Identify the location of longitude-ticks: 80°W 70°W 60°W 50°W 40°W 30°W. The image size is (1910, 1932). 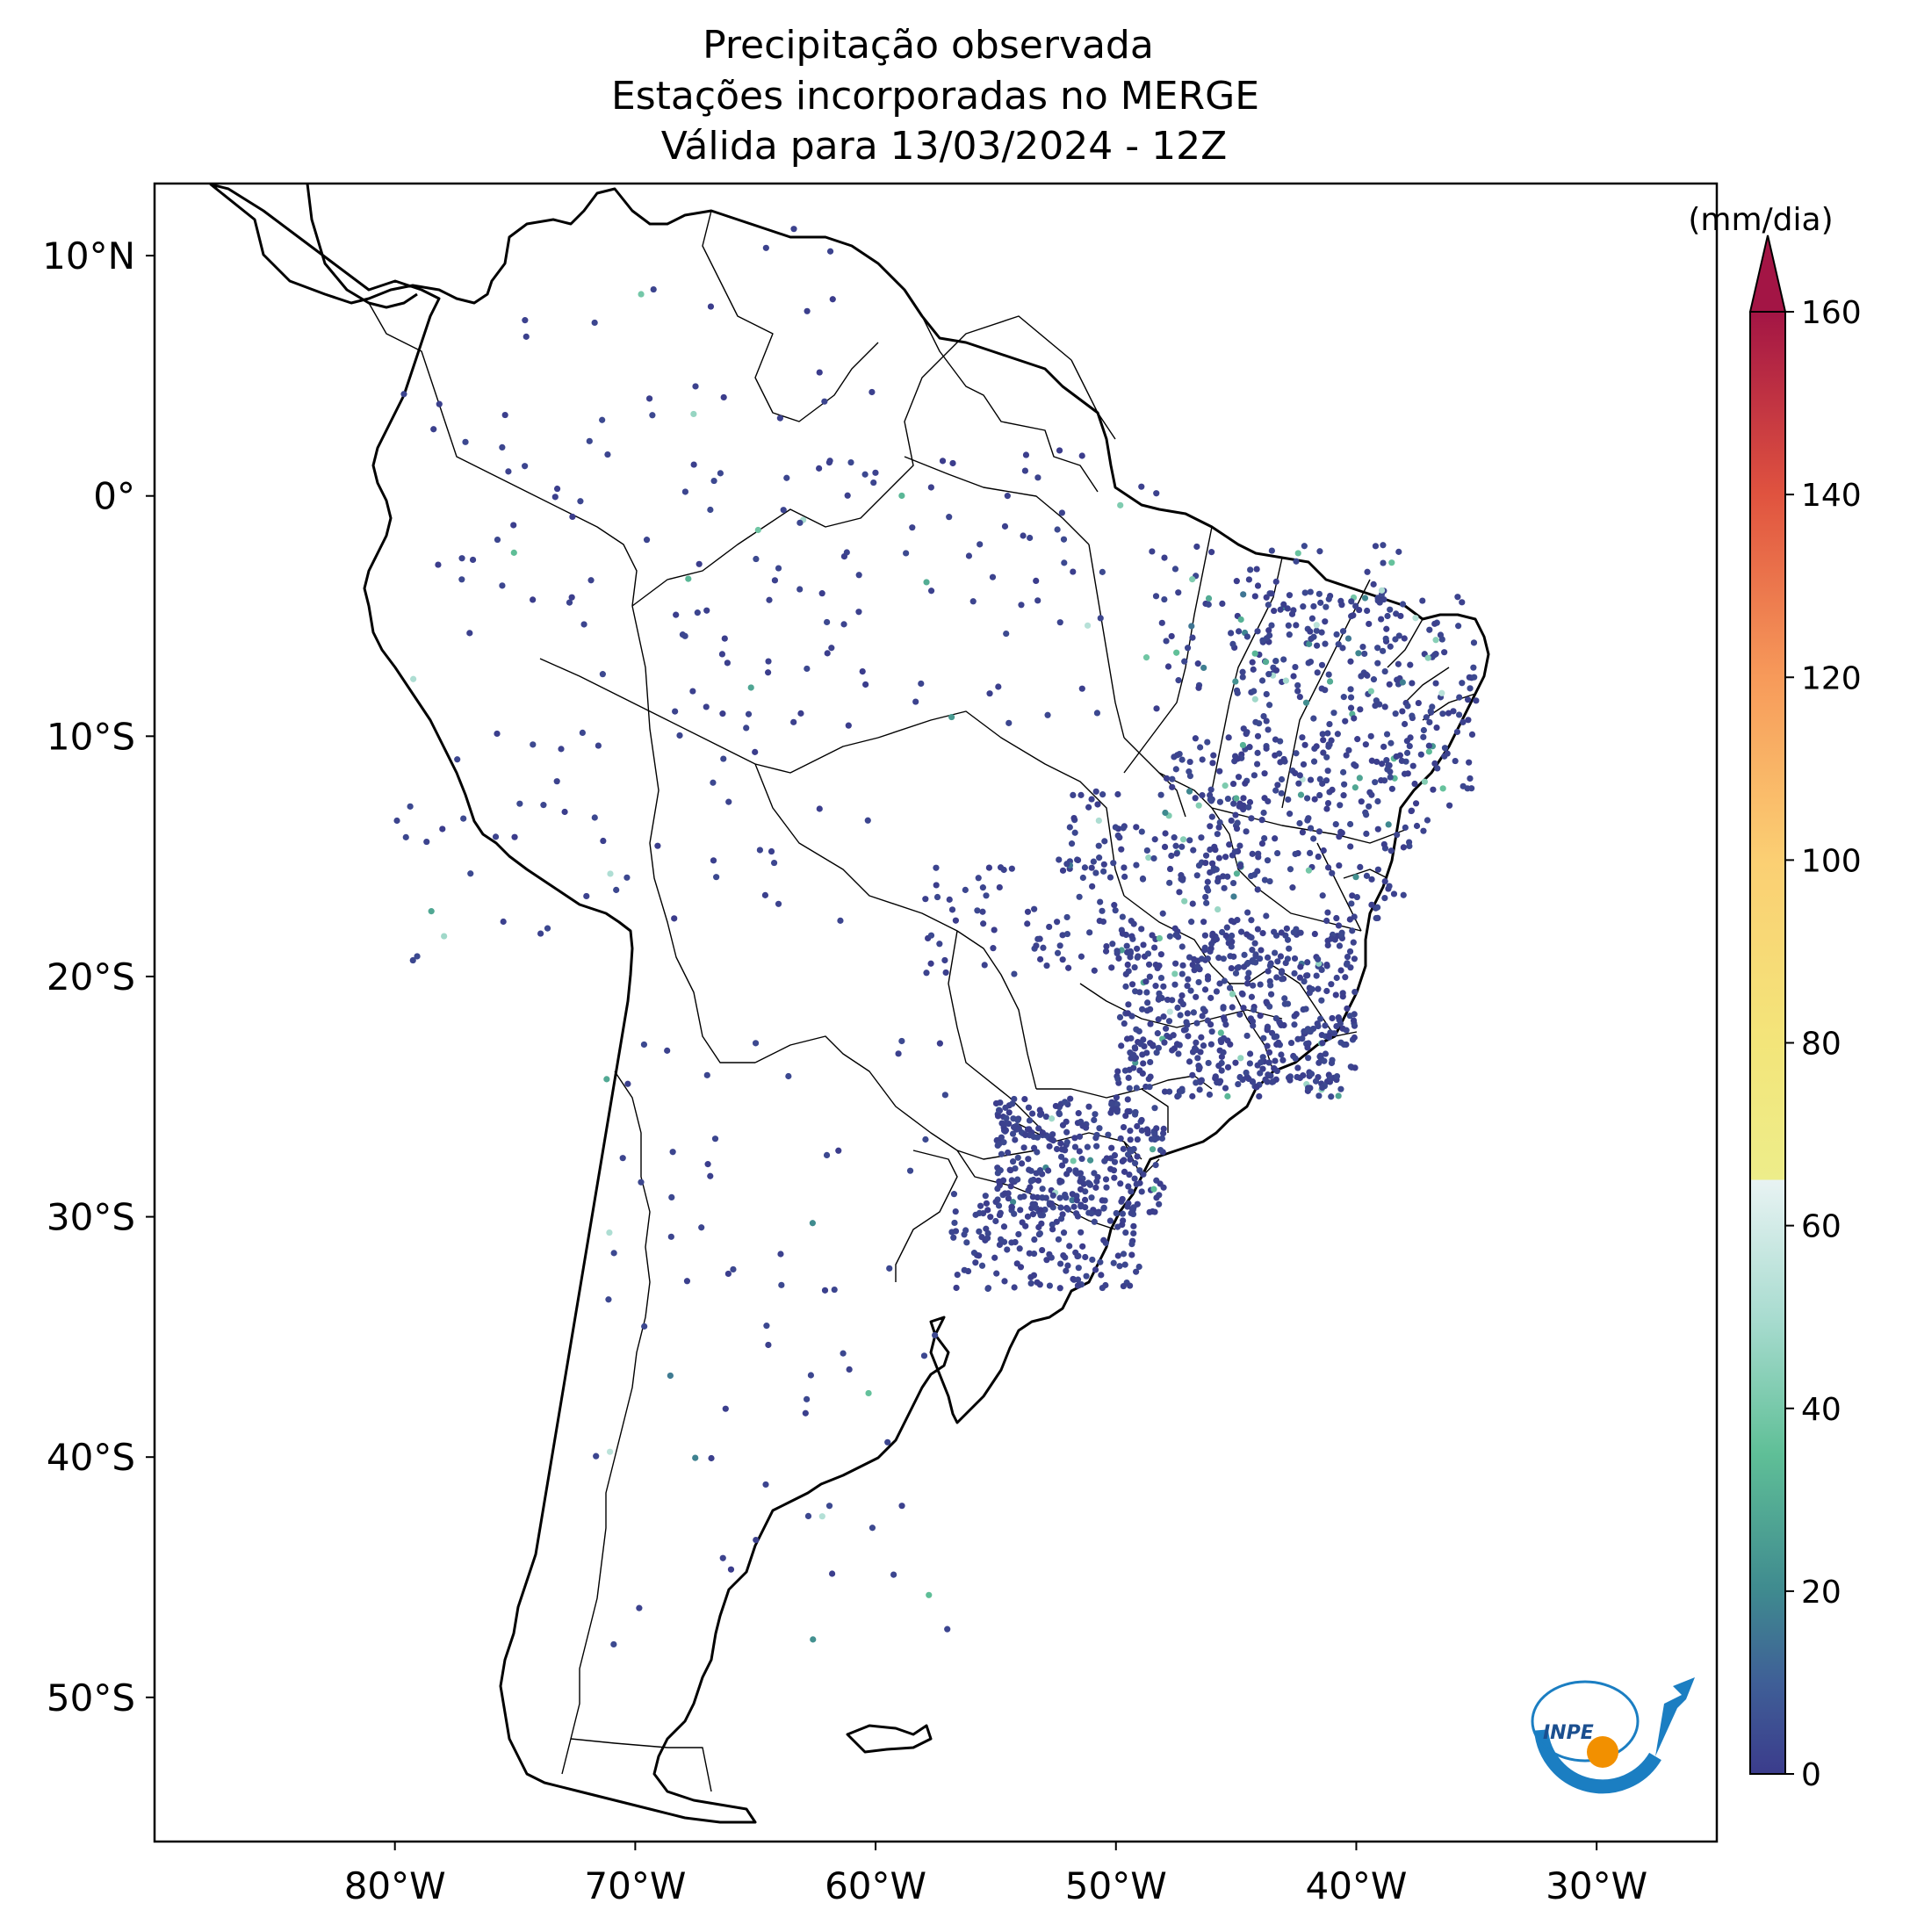
(995, 1874).